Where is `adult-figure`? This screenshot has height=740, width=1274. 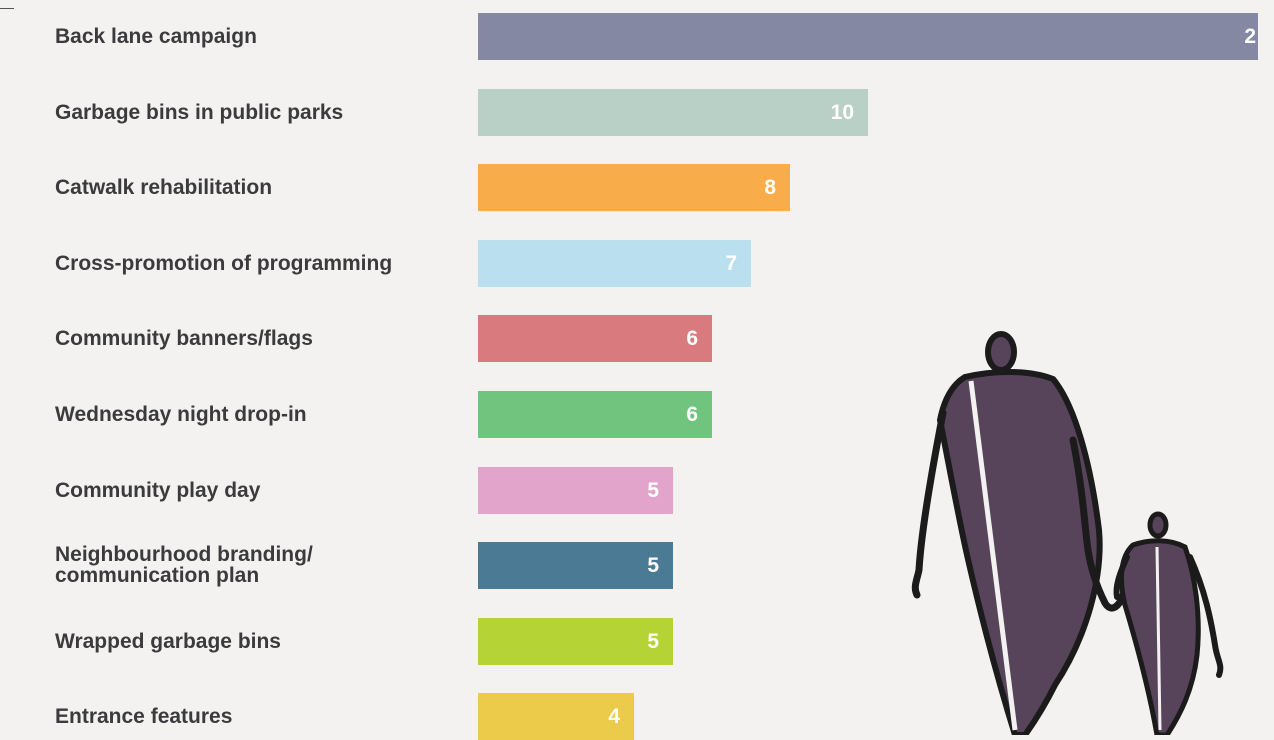 adult-figure is located at coordinates (1019, 533).